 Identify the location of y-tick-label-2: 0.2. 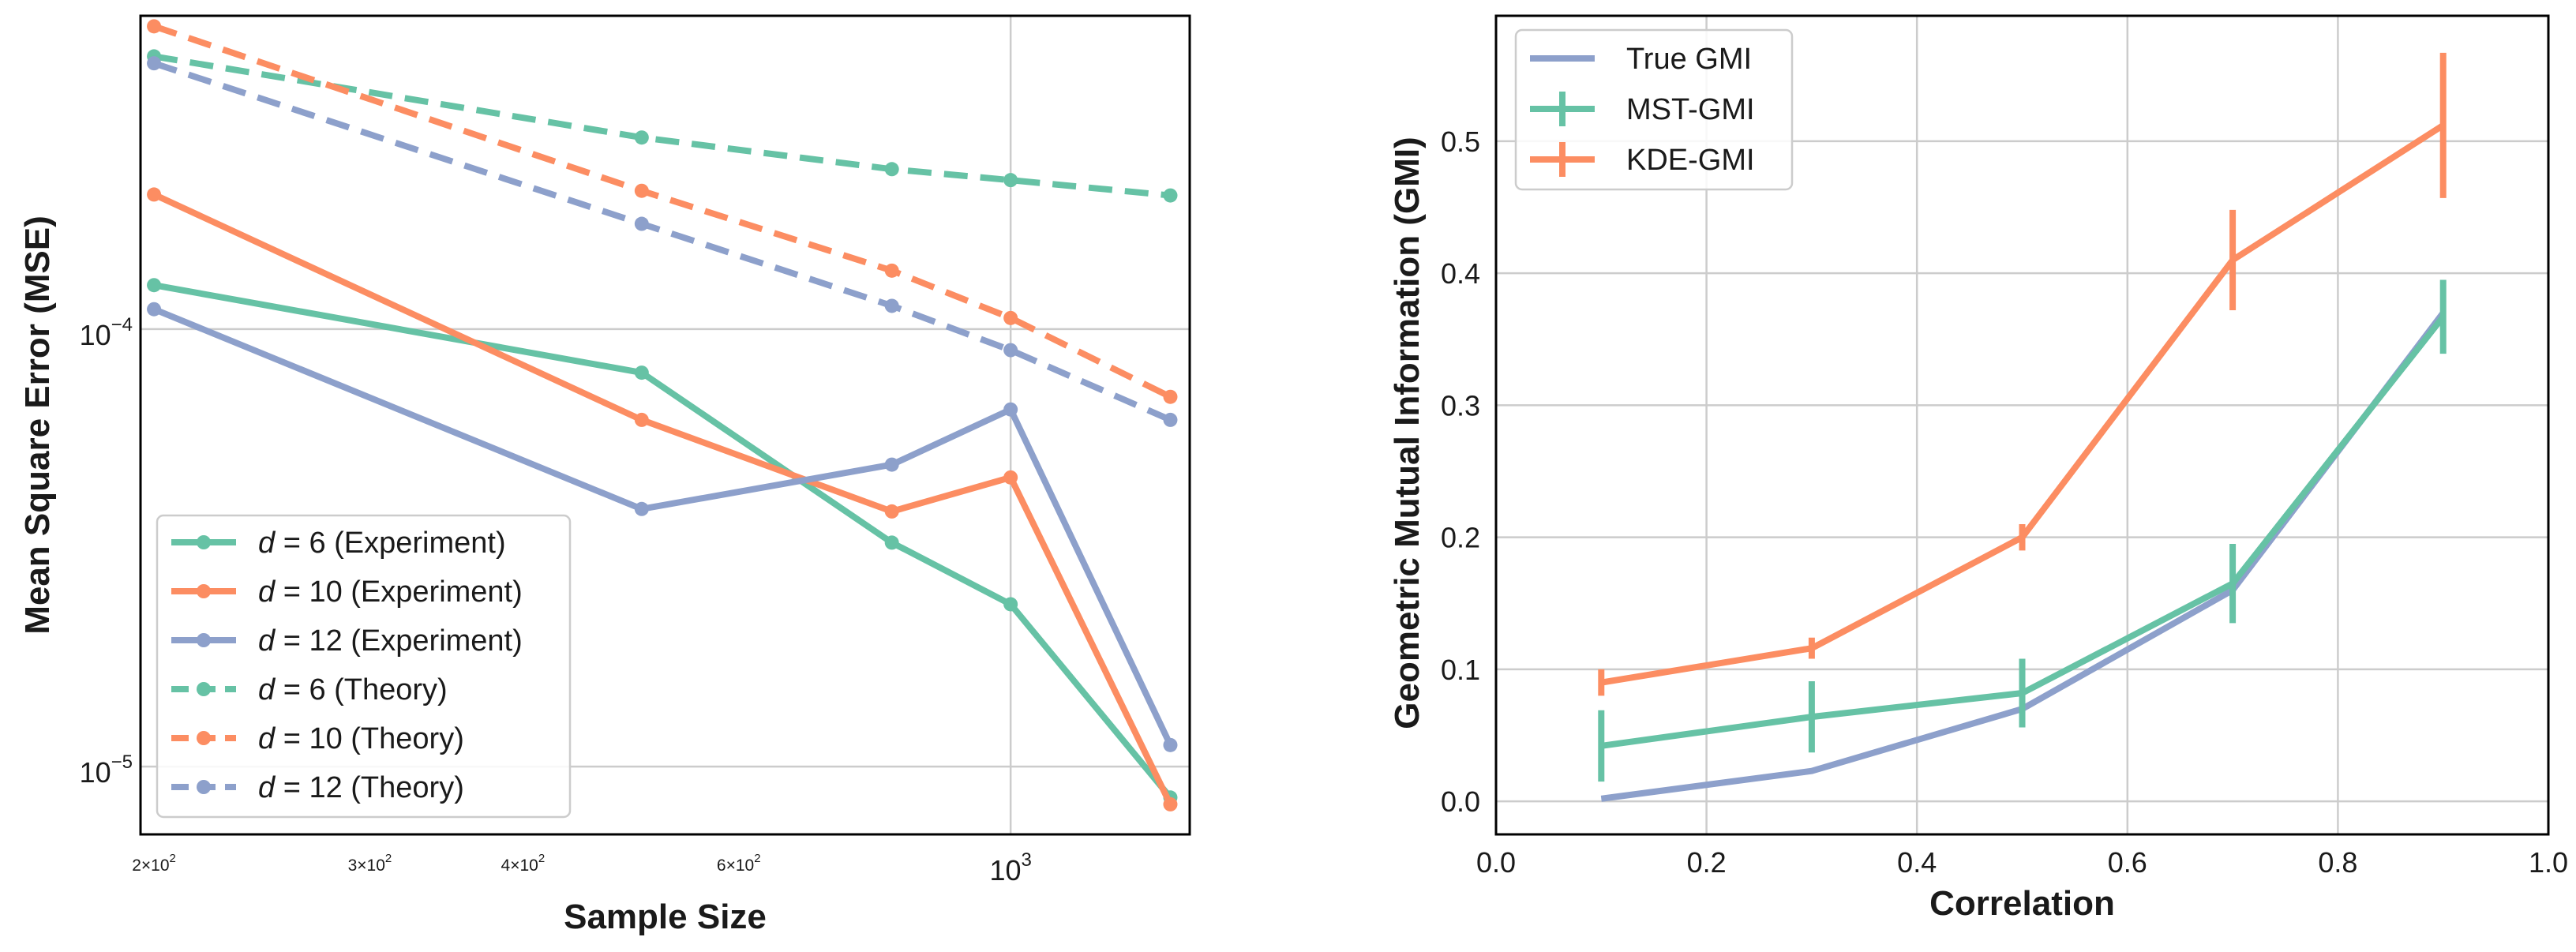
(1460, 538).